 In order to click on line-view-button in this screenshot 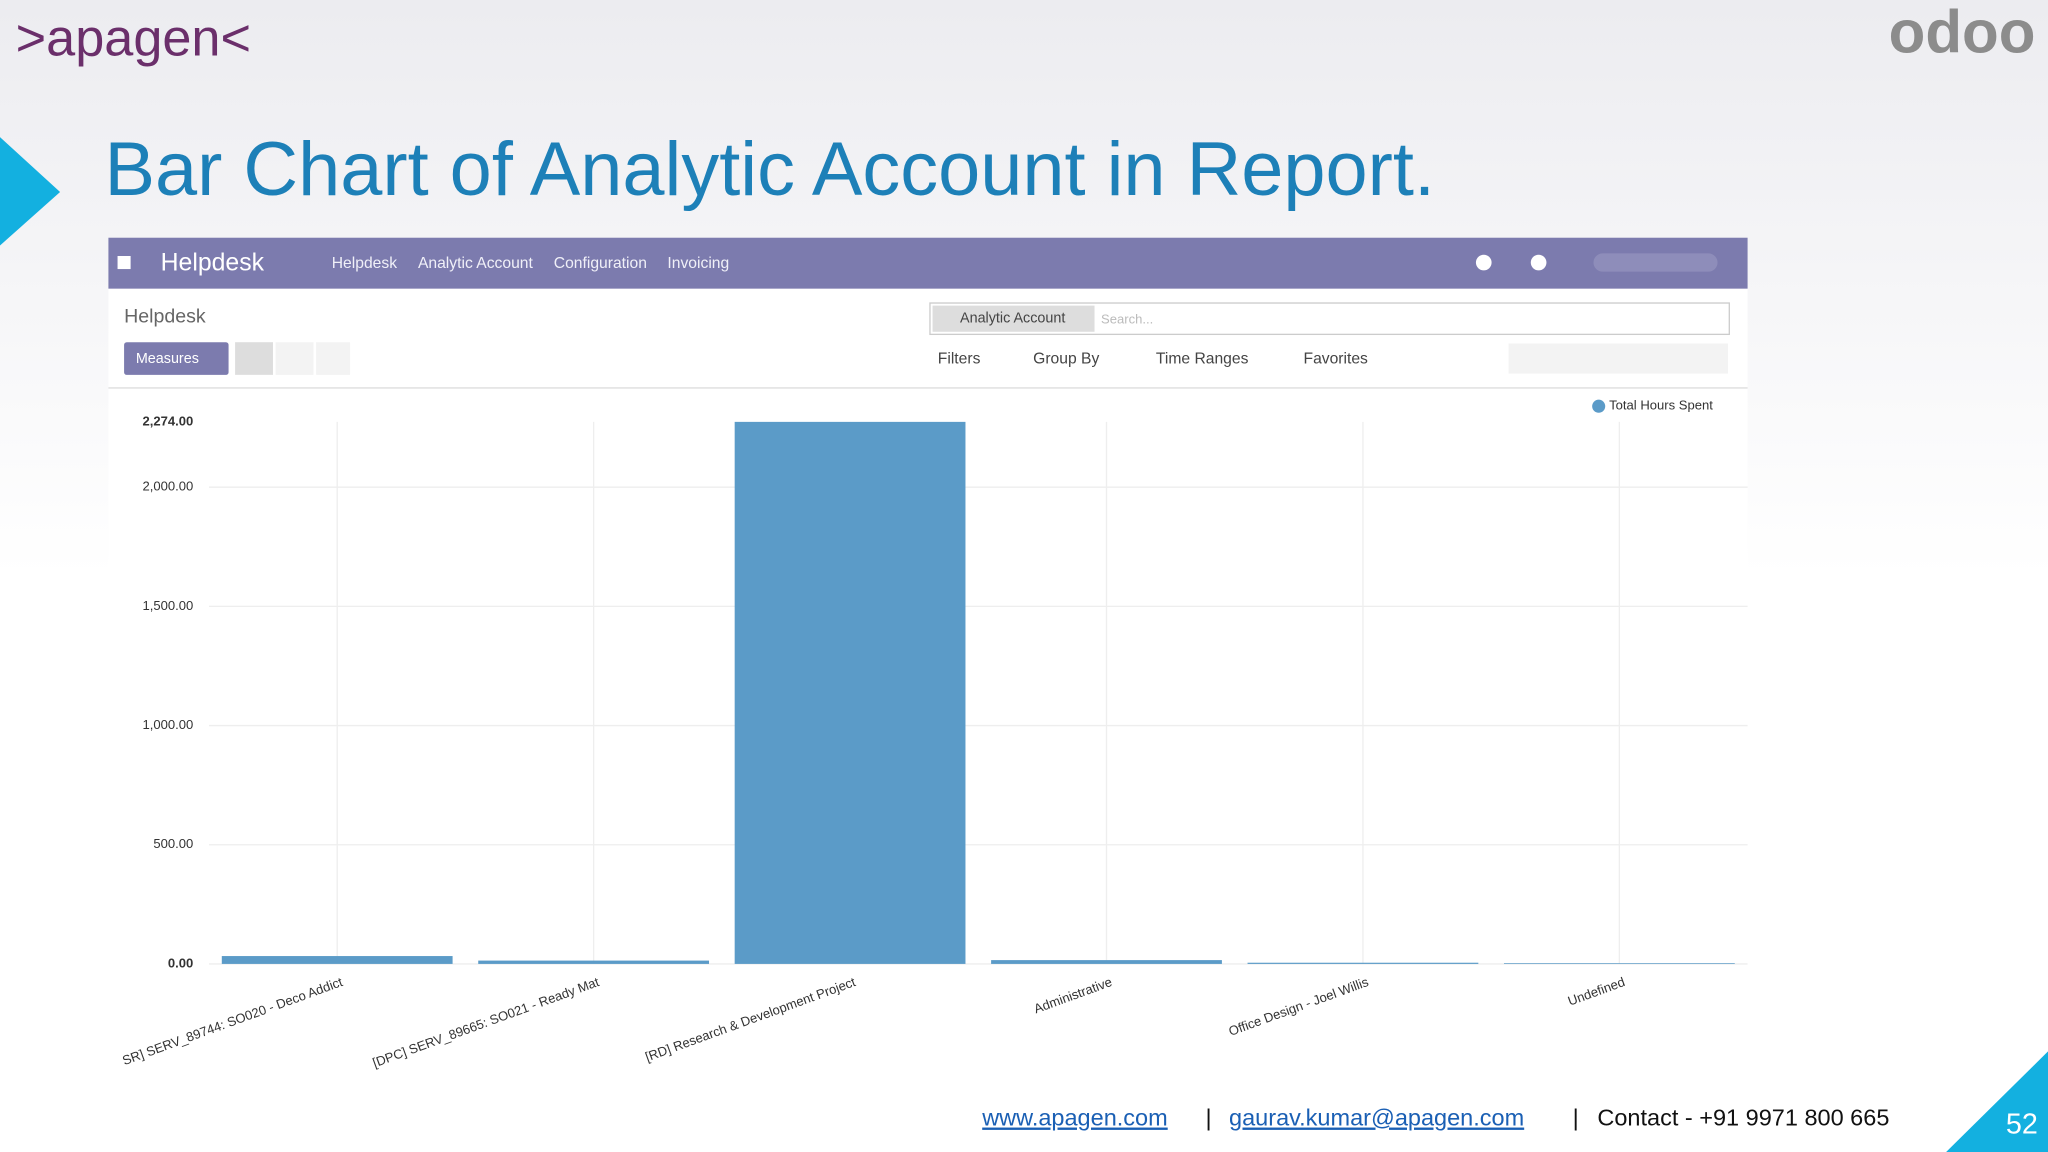, I will do `click(294, 358)`.